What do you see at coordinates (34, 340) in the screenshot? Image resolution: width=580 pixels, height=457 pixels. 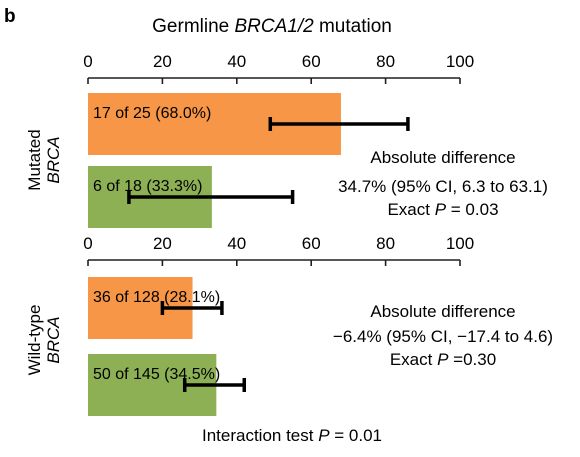 I see `group-label-line1: Wild-type` at bounding box center [34, 340].